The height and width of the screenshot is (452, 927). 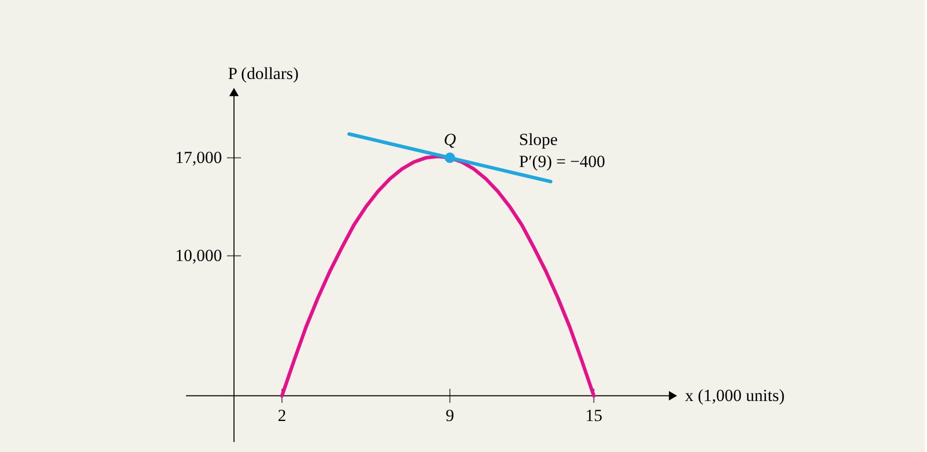 What do you see at coordinates (562, 161) in the screenshot?
I see `annotation: P′(9) = −400` at bounding box center [562, 161].